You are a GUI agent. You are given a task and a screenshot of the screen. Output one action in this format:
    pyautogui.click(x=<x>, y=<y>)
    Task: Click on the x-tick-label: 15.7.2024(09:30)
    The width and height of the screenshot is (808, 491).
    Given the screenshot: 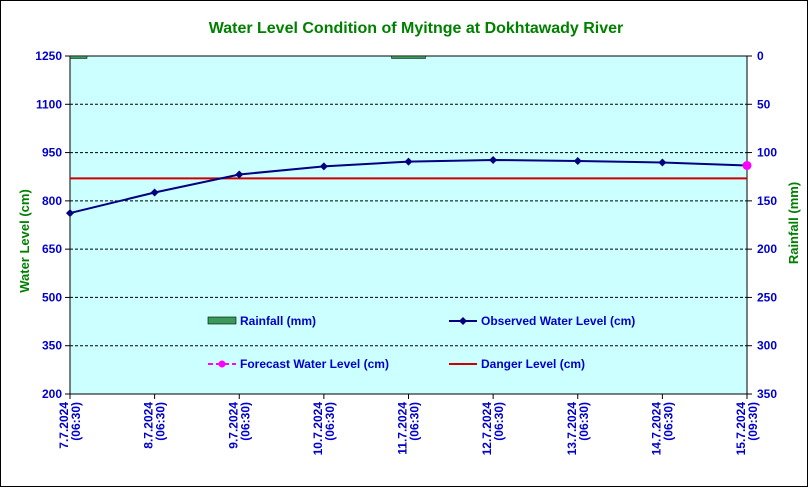 What is the action you would take?
    pyautogui.click(x=747, y=429)
    